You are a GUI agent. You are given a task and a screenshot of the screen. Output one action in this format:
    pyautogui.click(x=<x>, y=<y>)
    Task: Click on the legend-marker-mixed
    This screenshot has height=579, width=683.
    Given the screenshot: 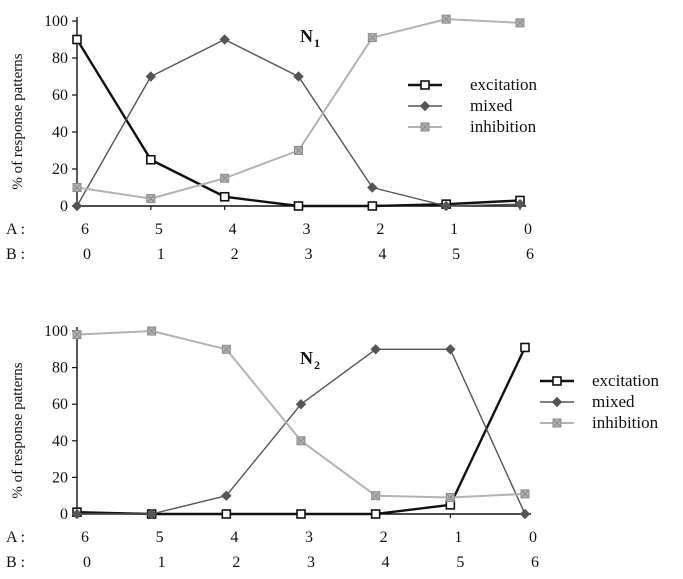 What is the action you would take?
    pyautogui.click(x=557, y=402)
    